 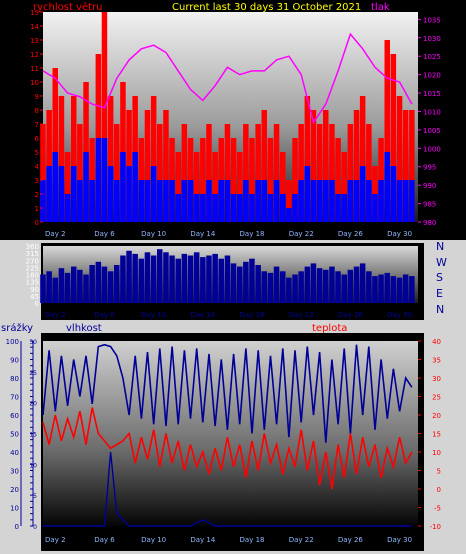 I want to click on compass-label-w: W, so click(x=441, y=262).